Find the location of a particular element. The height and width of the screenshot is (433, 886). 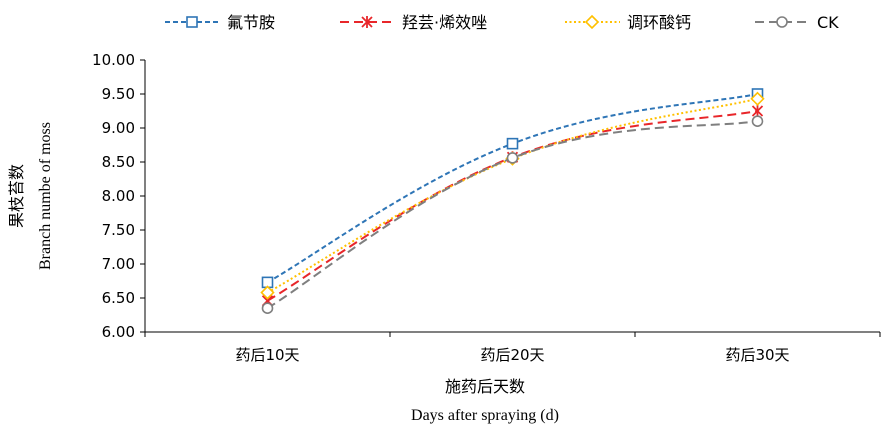

y-axis: 6.00 6.50 7.00 7.50 8.00 8.50 9.00 9.50 10.00 is located at coordinates (119, 196).